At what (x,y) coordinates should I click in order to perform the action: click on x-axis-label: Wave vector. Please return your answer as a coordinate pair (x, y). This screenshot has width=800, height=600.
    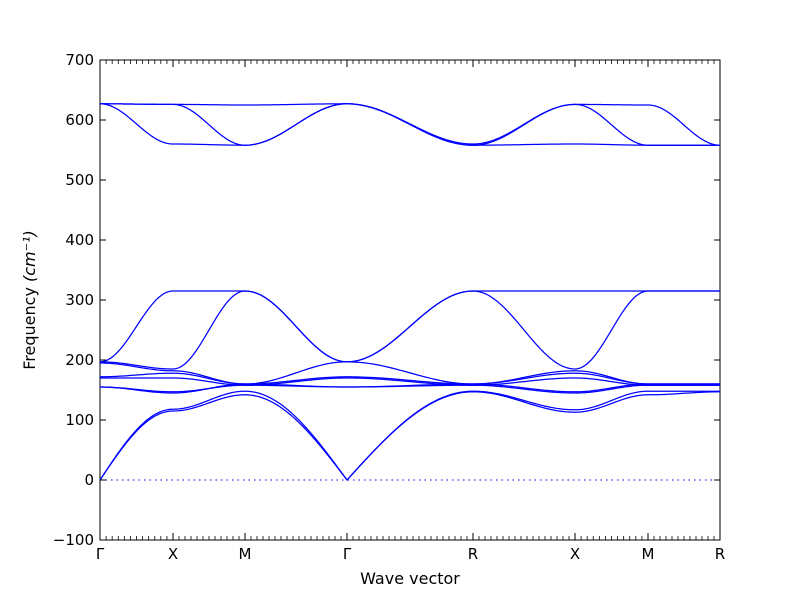
    Looking at the image, I should click on (410, 578).